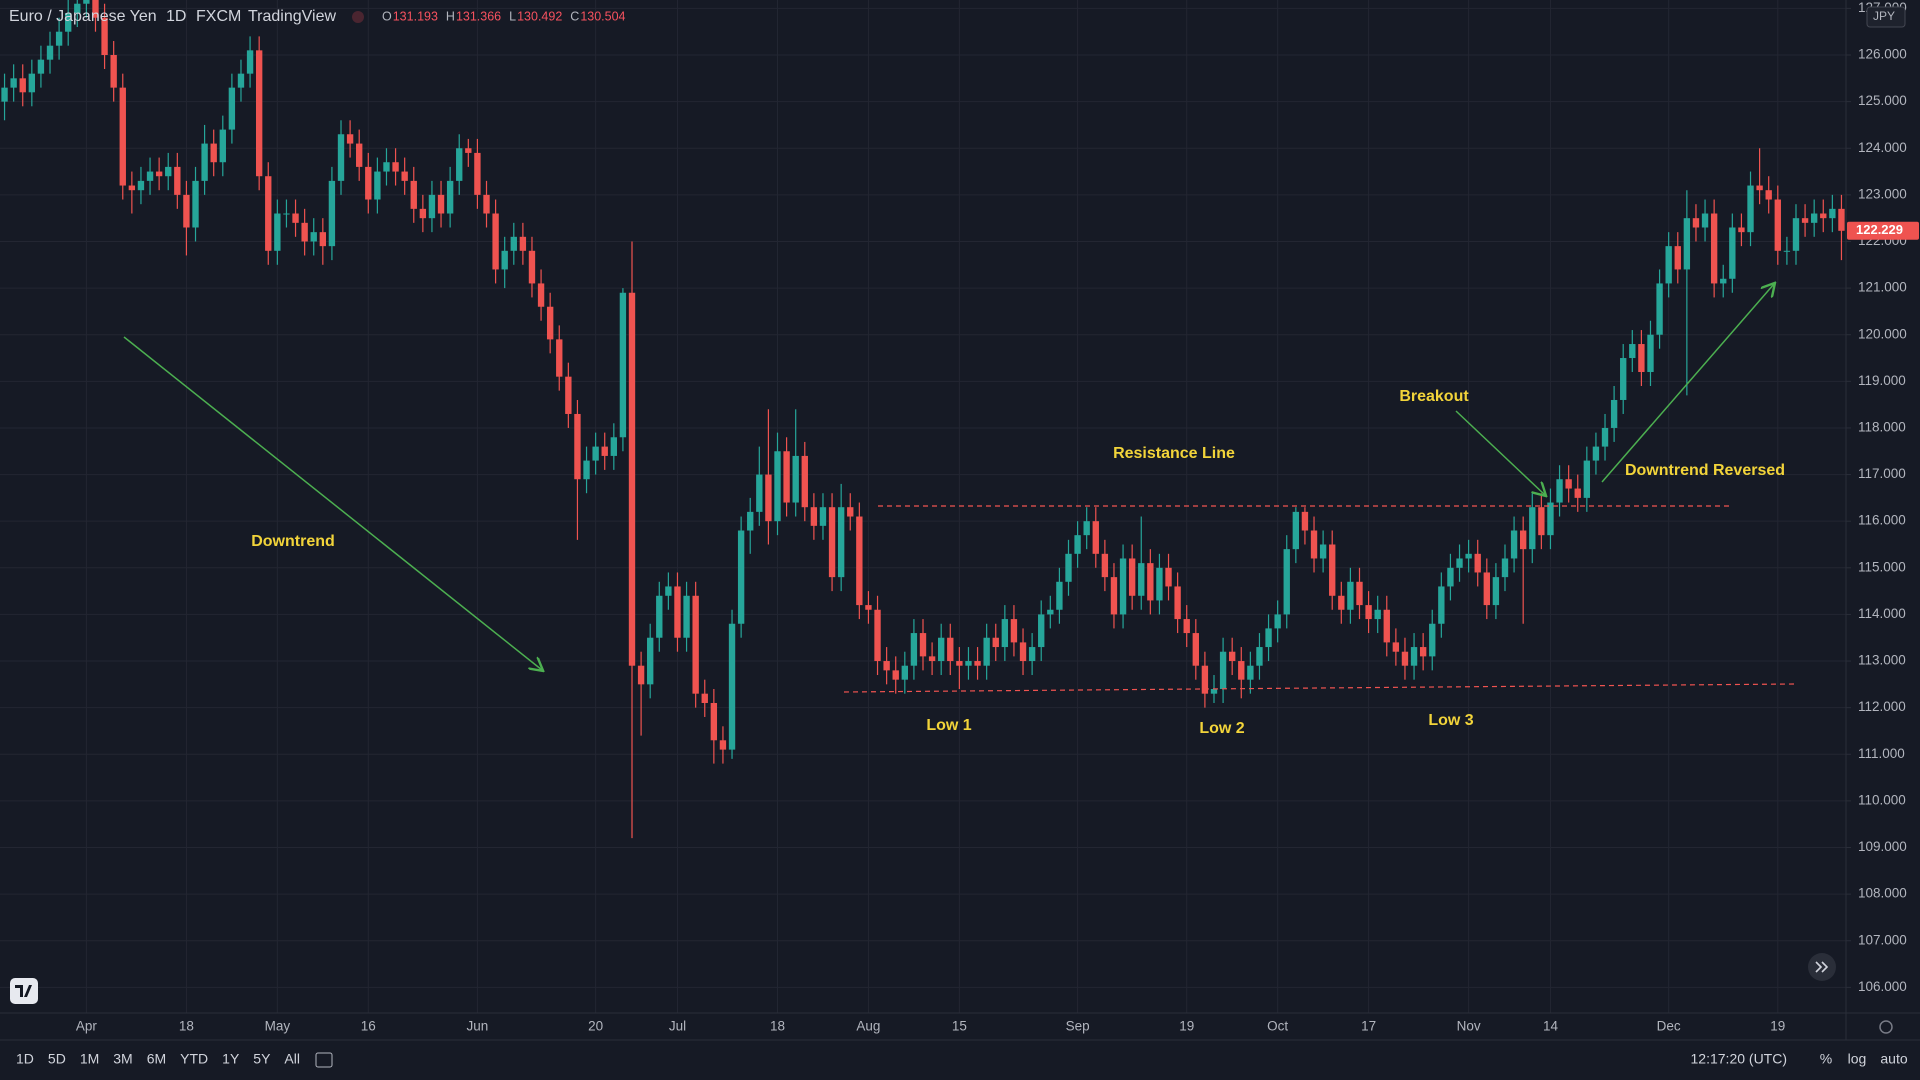 The width and height of the screenshot is (1920, 1080). What do you see at coordinates (231, 1059) in the screenshot?
I see `range-button: 1Y` at bounding box center [231, 1059].